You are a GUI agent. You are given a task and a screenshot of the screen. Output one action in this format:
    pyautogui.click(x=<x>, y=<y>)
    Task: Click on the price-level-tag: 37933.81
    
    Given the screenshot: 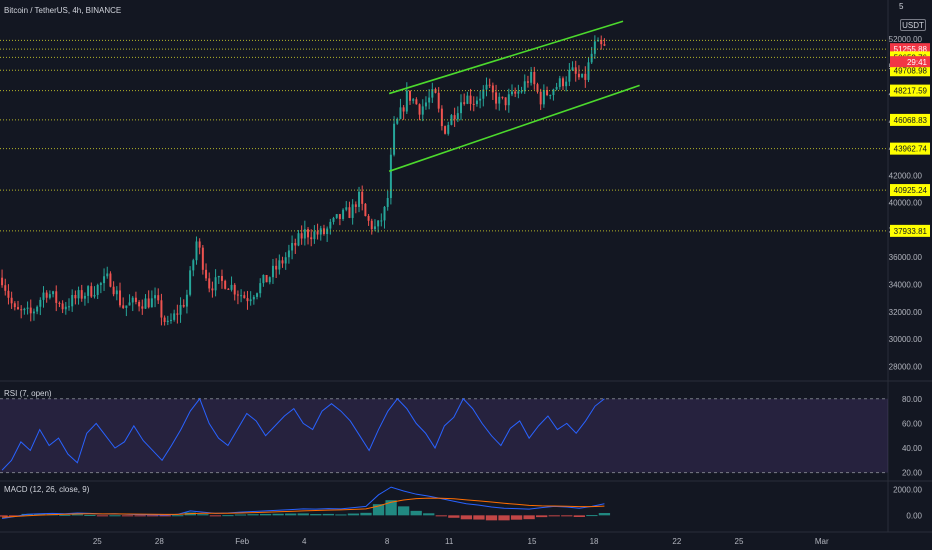 What is the action you would take?
    pyautogui.click(x=910, y=230)
    